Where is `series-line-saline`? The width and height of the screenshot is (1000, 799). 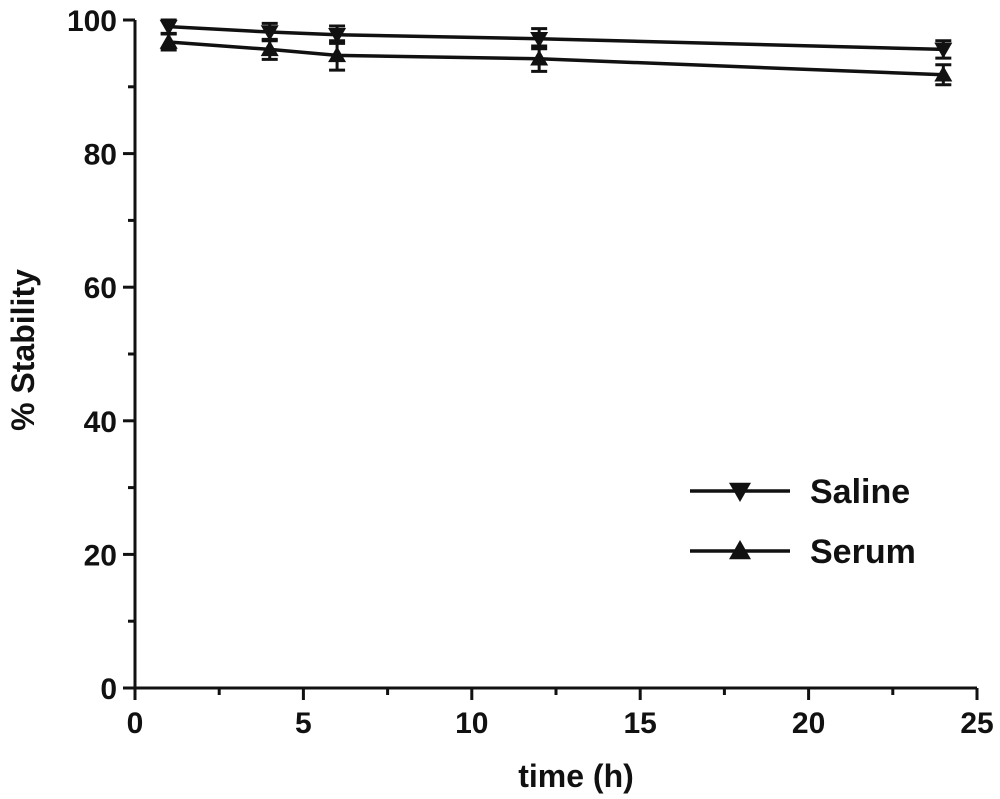
series-line-saline is located at coordinates (556, 38).